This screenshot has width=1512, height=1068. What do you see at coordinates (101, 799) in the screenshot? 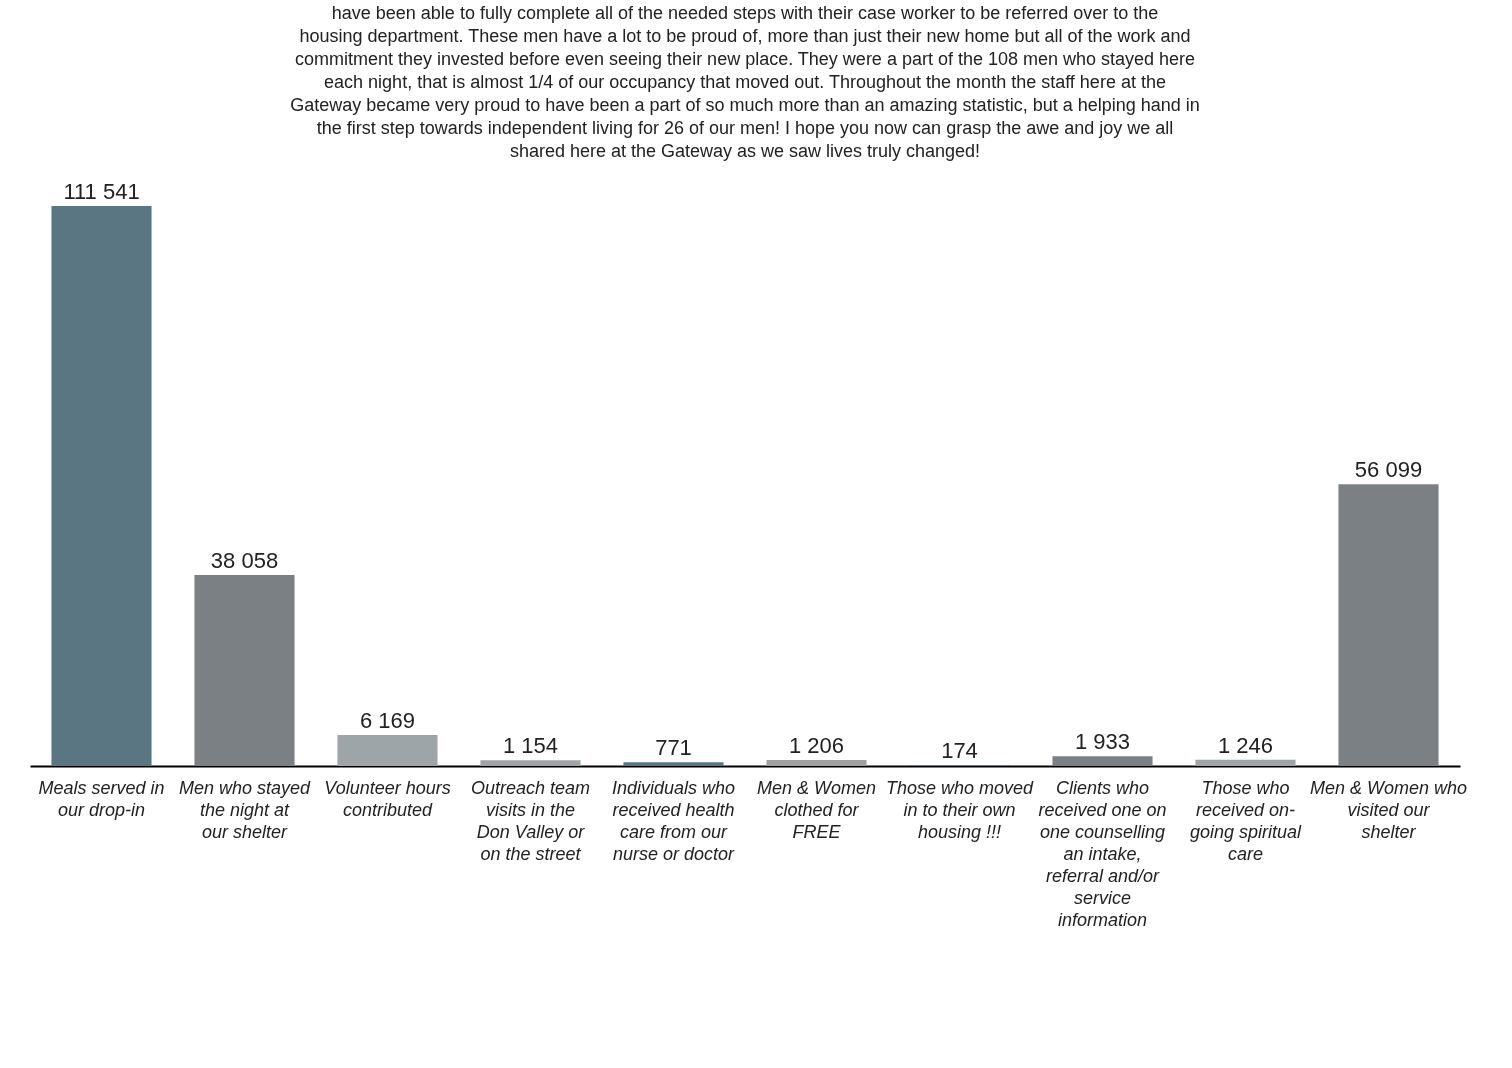
I see `x-tick-label: Meals served in our drop-in` at bounding box center [101, 799].